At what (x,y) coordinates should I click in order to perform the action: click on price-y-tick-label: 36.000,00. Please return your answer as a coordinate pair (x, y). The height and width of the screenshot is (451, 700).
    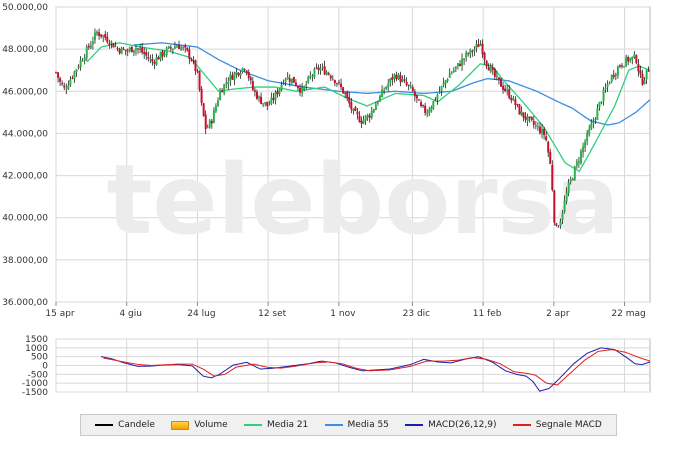
    Looking at the image, I should click on (25, 303).